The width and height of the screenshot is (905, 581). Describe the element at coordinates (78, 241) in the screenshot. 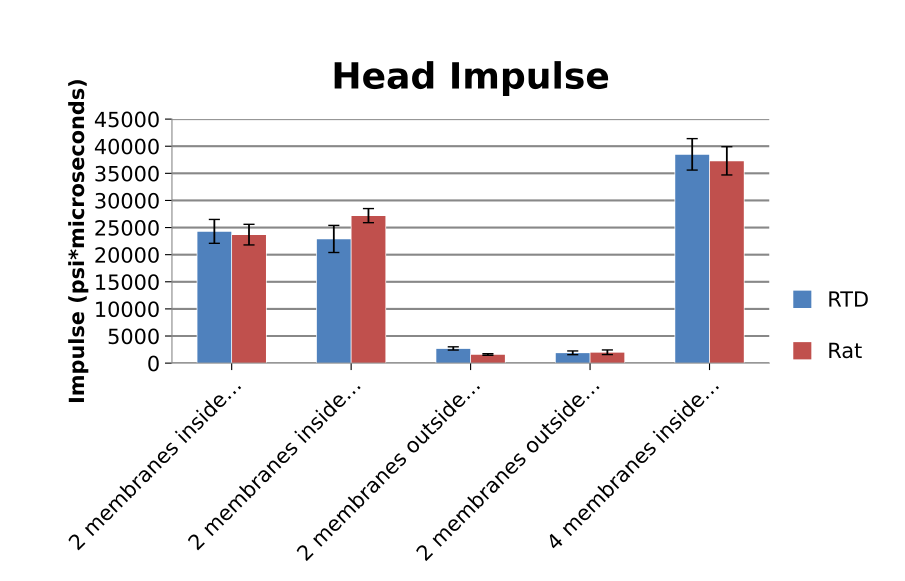

I see `y-axis-title: Impulse (psi*microseconds)` at that location.